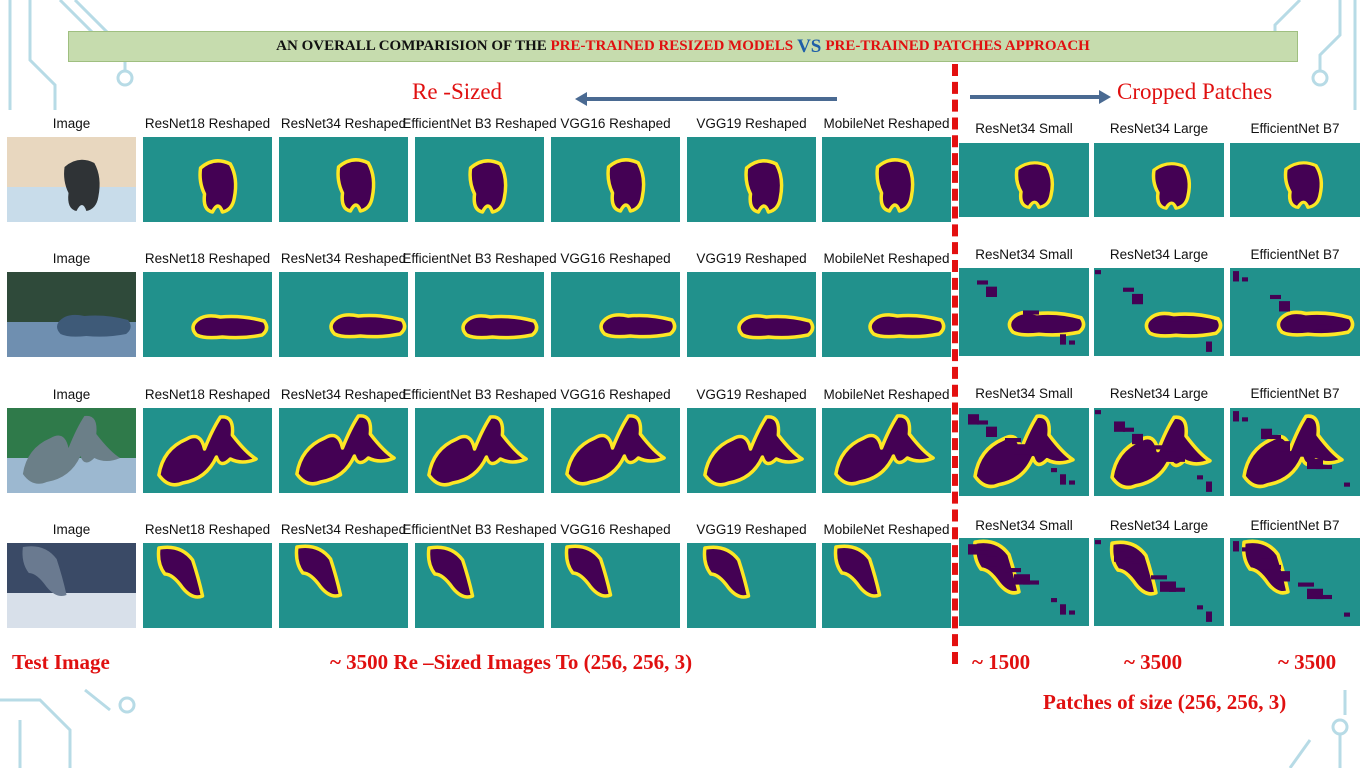 The width and height of the screenshot is (1366, 768). I want to click on count-b7-label: ~ 3500, so click(1307, 662).